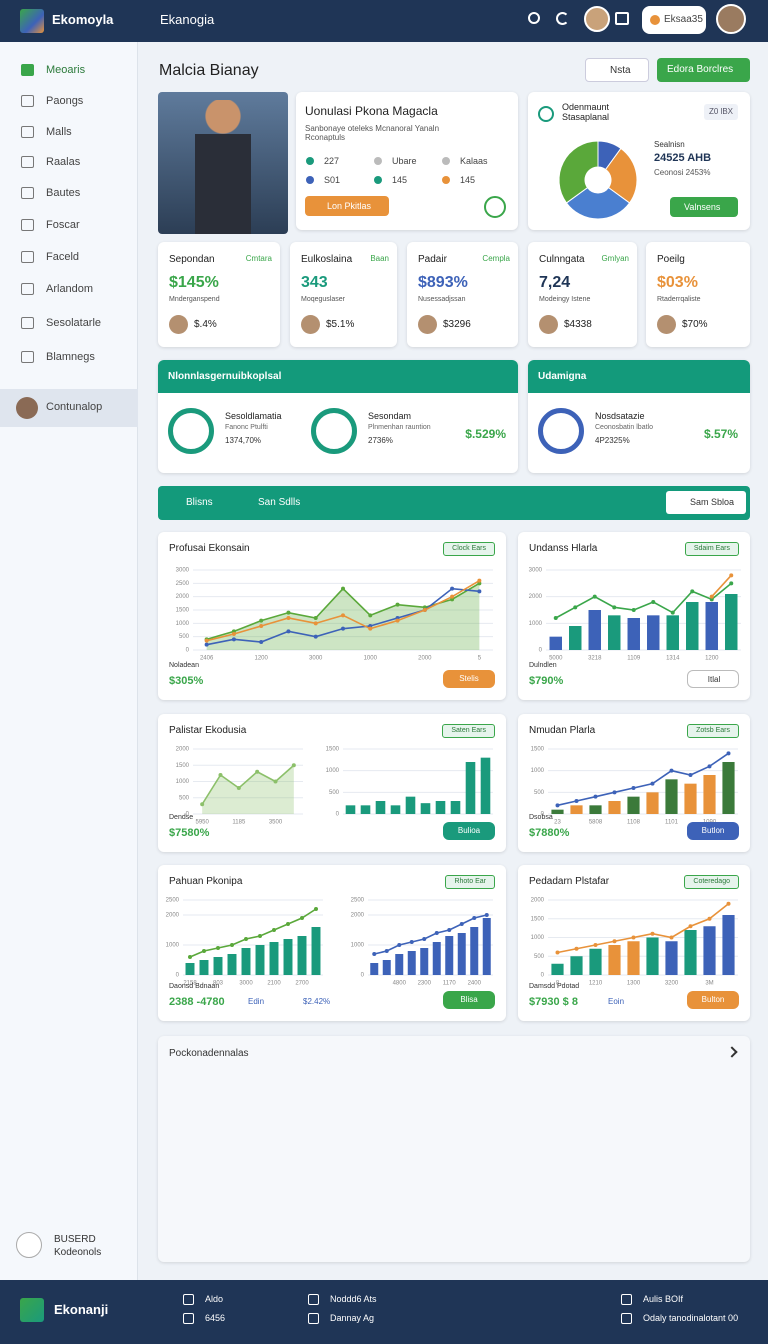  I want to click on y-tick-label: 0, so click(188, 815).